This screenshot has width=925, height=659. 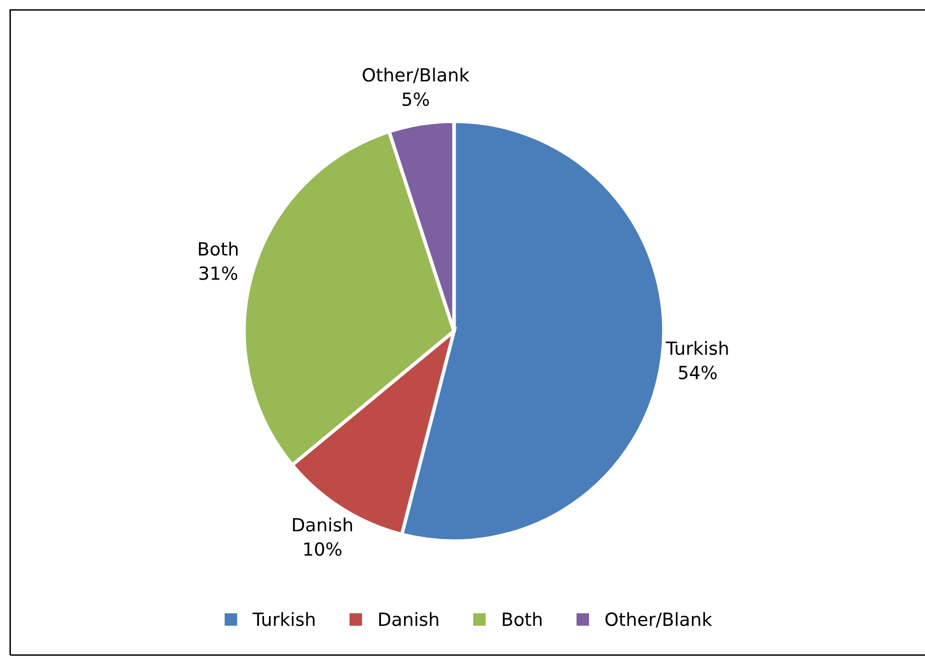 What do you see at coordinates (416, 76) in the screenshot?
I see `slice-label: Other/Blank` at bounding box center [416, 76].